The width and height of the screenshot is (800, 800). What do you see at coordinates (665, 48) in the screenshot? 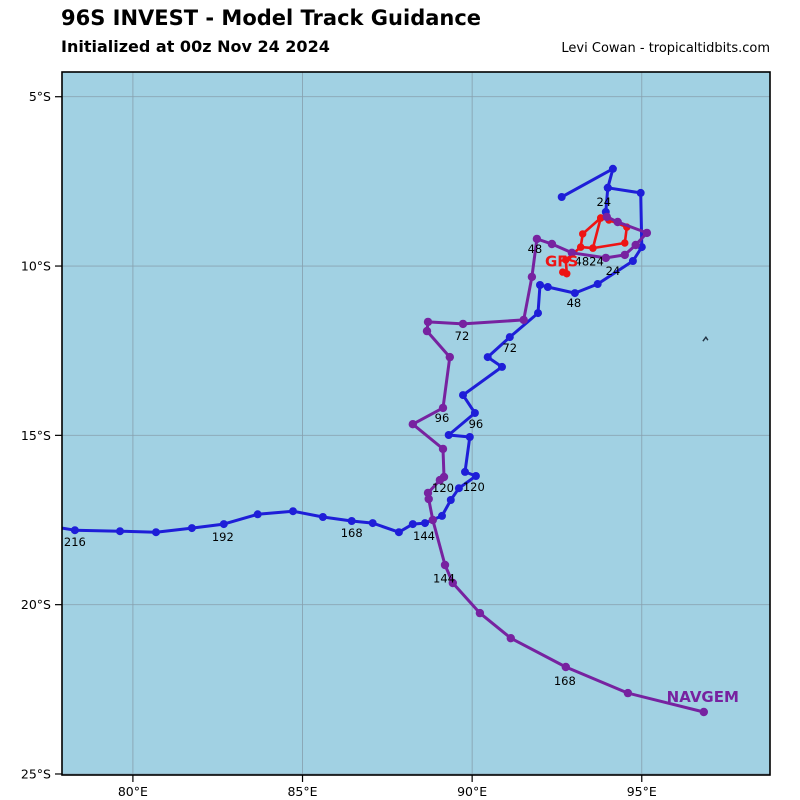
I see `chart-credit: Levi Cowan - tropicaltidbits.com` at bounding box center [665, 48].